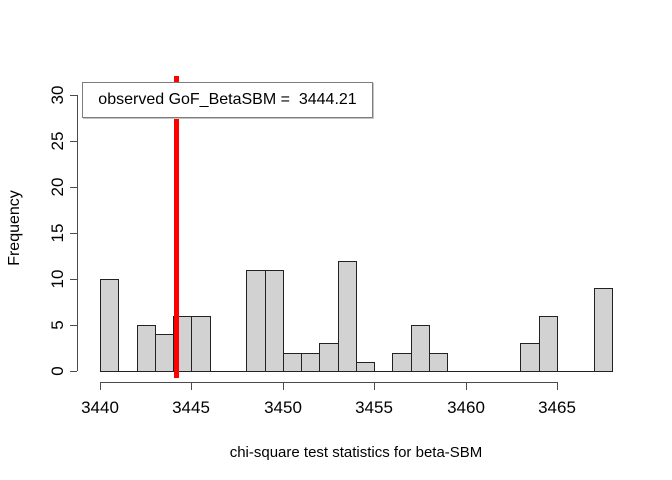 The height and width of the screenshot is (480, 672). I want to click on y-tick-label: 15, so click(57, 233).